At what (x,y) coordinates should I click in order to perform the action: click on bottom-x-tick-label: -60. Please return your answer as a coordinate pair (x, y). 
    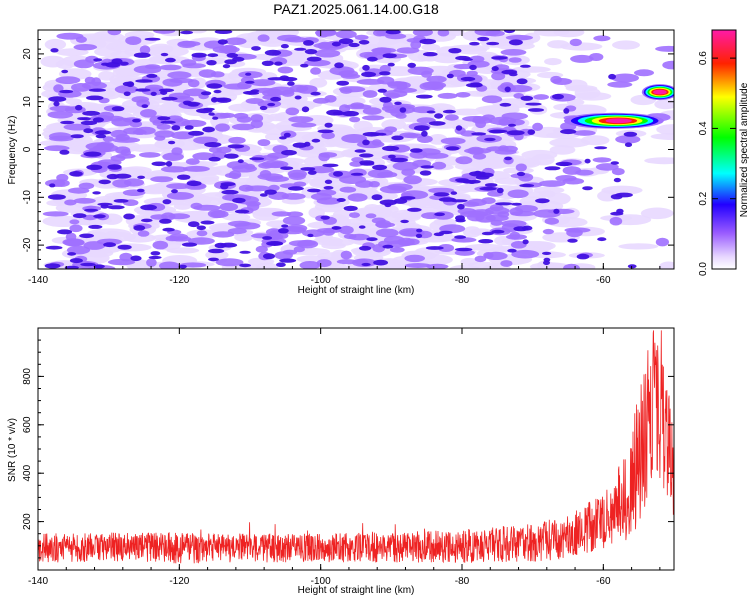
    Looking at the image, I should click on (603, 581).